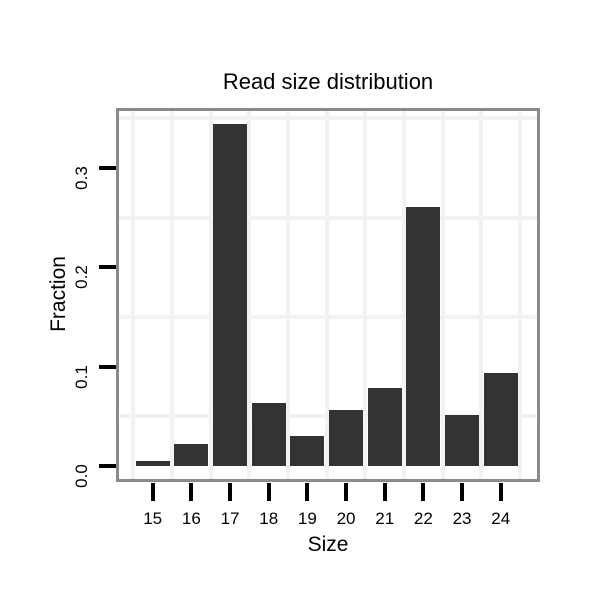 This screenshot has height=600, width=600. What do you see at coordinates (269, 518) in the screenshot?
I see `x-tick-label: 18` at bounding box center [269, 518].